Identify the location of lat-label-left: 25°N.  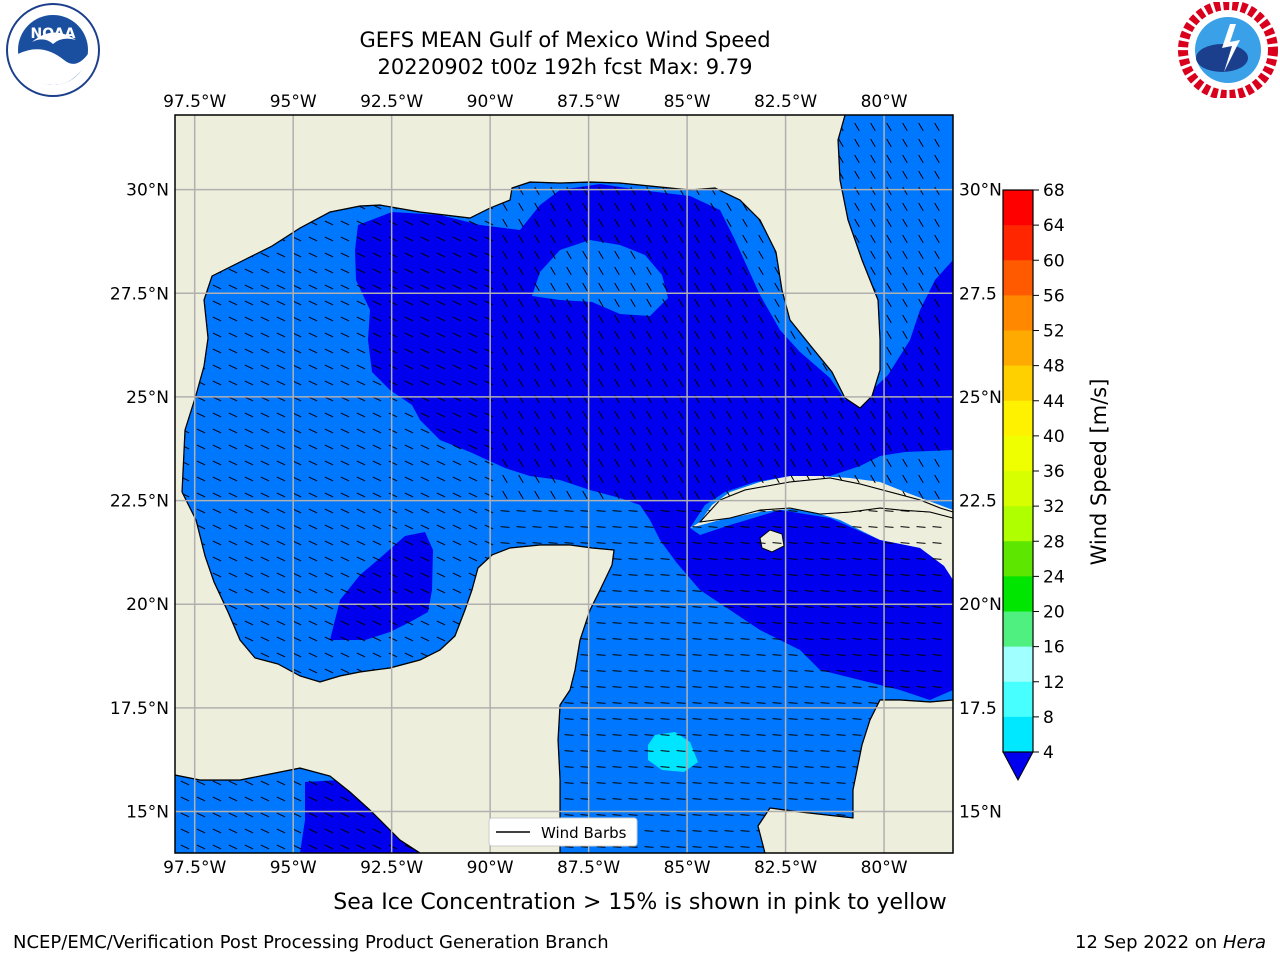
(147, 398).